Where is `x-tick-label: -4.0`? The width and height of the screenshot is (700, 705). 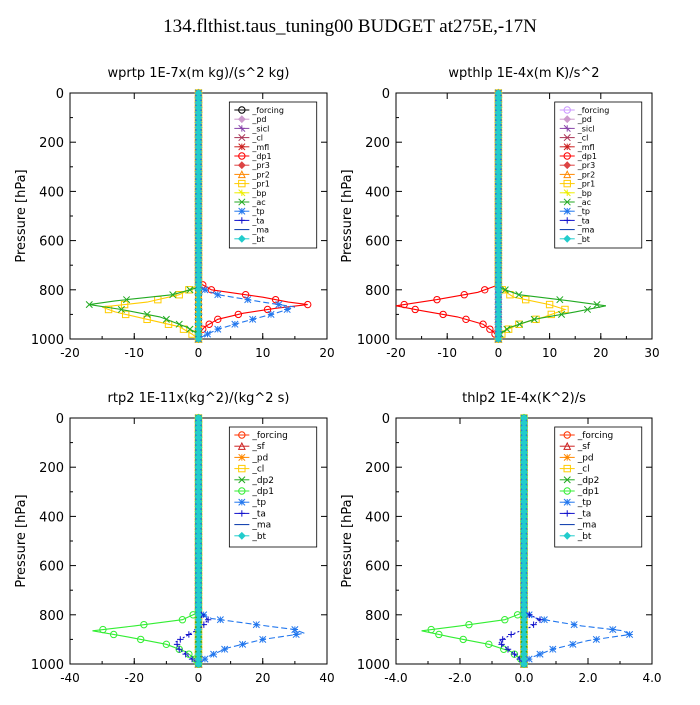 x-tick-label: -4.0 is located at coordinates (395, 678).